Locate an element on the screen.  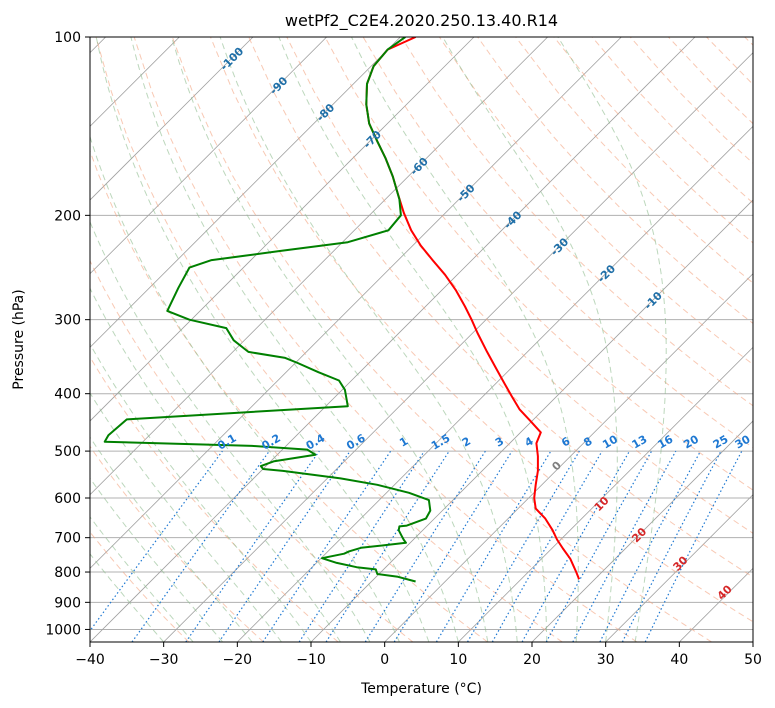
isotherm-label: -60 is located at coordinates (419, 166).